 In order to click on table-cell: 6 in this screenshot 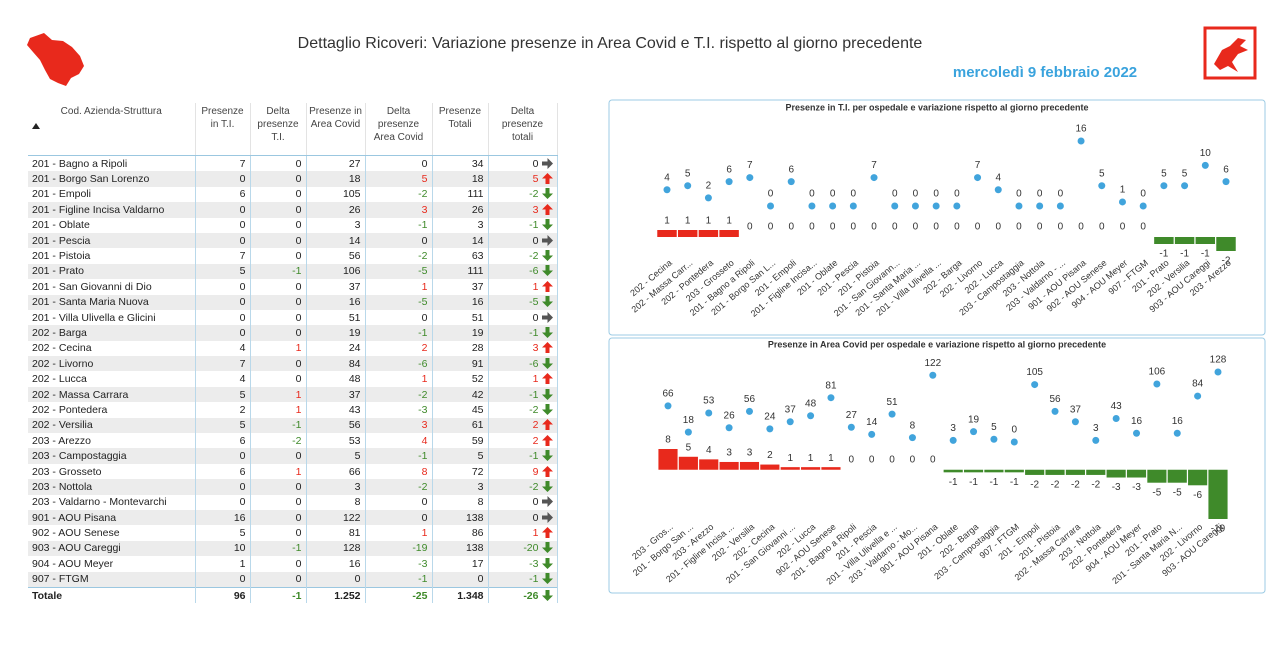, I will do `click(223, 441)`.